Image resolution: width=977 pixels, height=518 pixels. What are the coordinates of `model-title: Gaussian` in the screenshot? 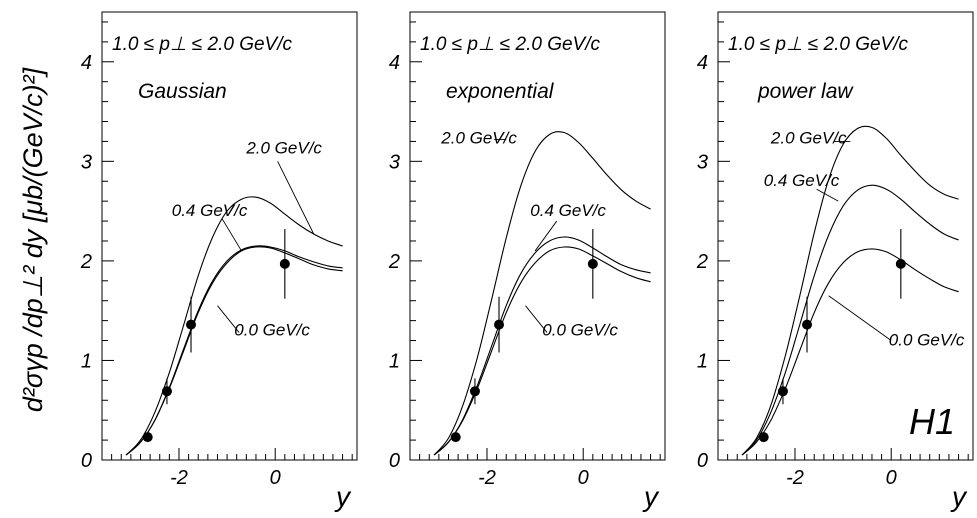 It's located at (182, 91).